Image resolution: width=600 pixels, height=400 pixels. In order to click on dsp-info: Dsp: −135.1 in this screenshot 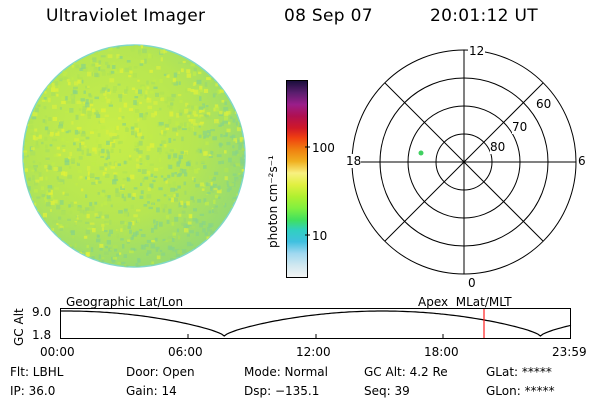, I will do `click(282, 391)`.